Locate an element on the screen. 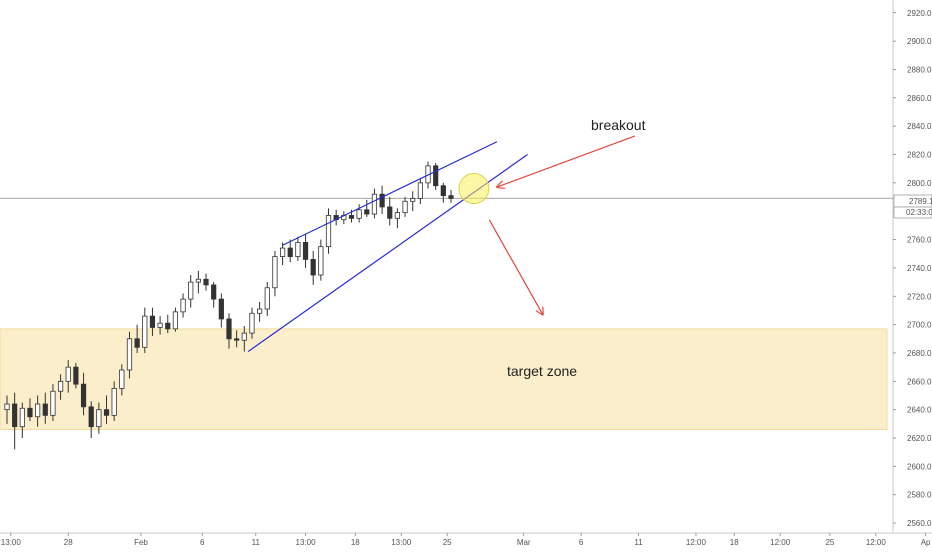  x-tick-label: Ap is located at coordinates (926, 542).